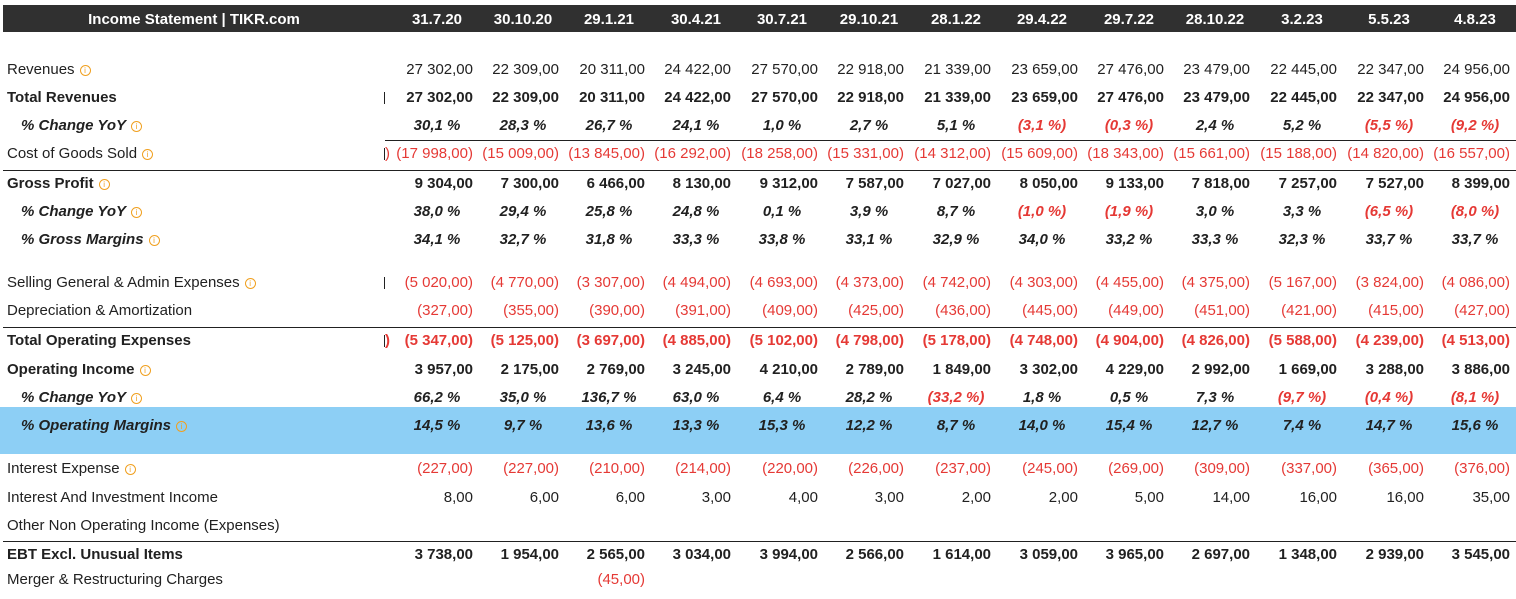  I want to click on table-cell: 14,7 %, so click(1389, 425).